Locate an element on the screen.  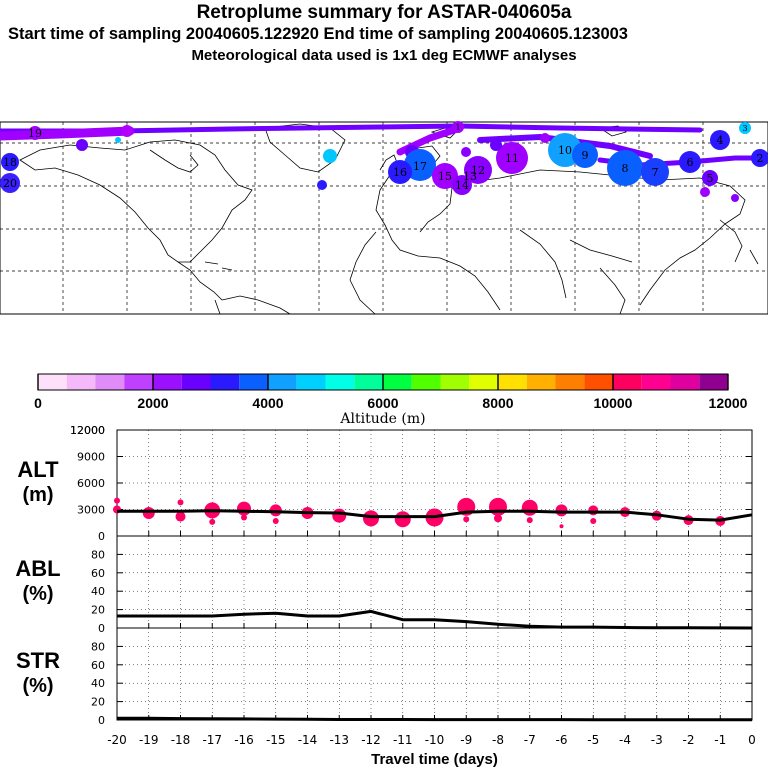
x-tick-label: -4 is located at coordinates (625, 740).